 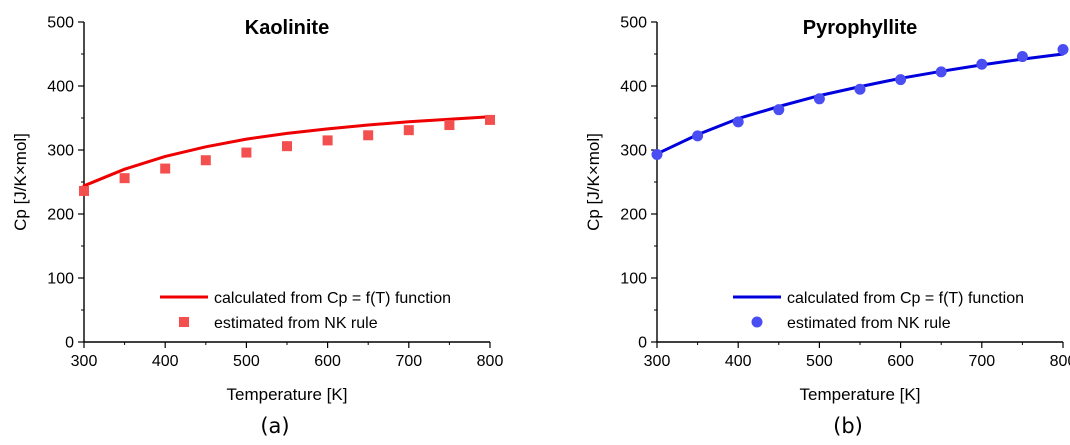 I want to click on legend-circle-swatch, so click(x=757, y=322).